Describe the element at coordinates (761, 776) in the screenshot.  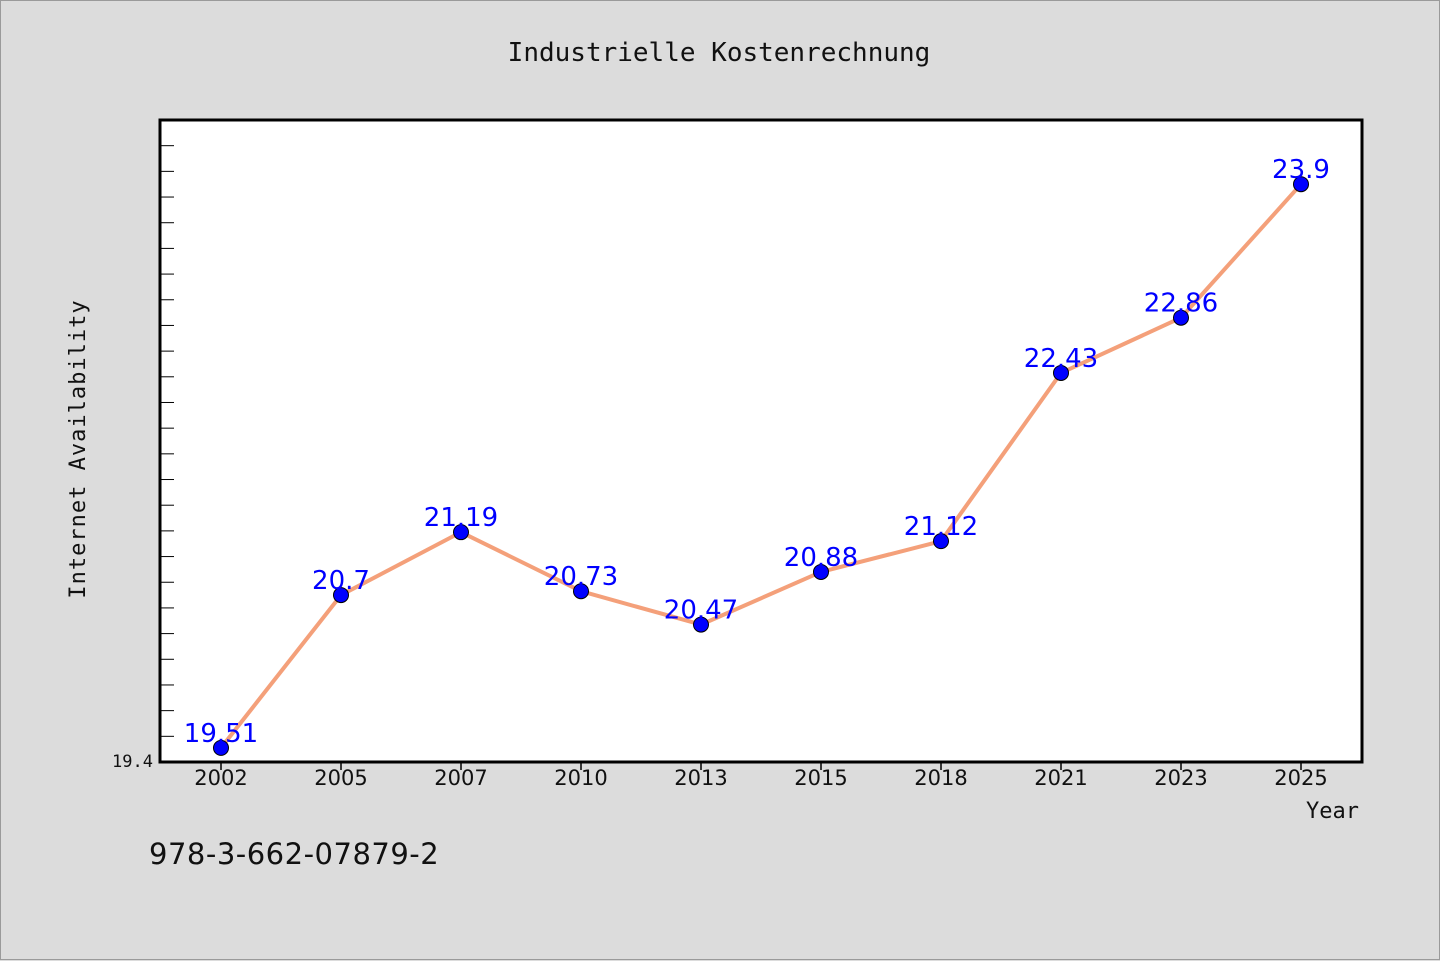
I see `x-axis-ticks: 2002 2005 2007 2010 2013 2015 2018 2021 2023 2025` at that location.